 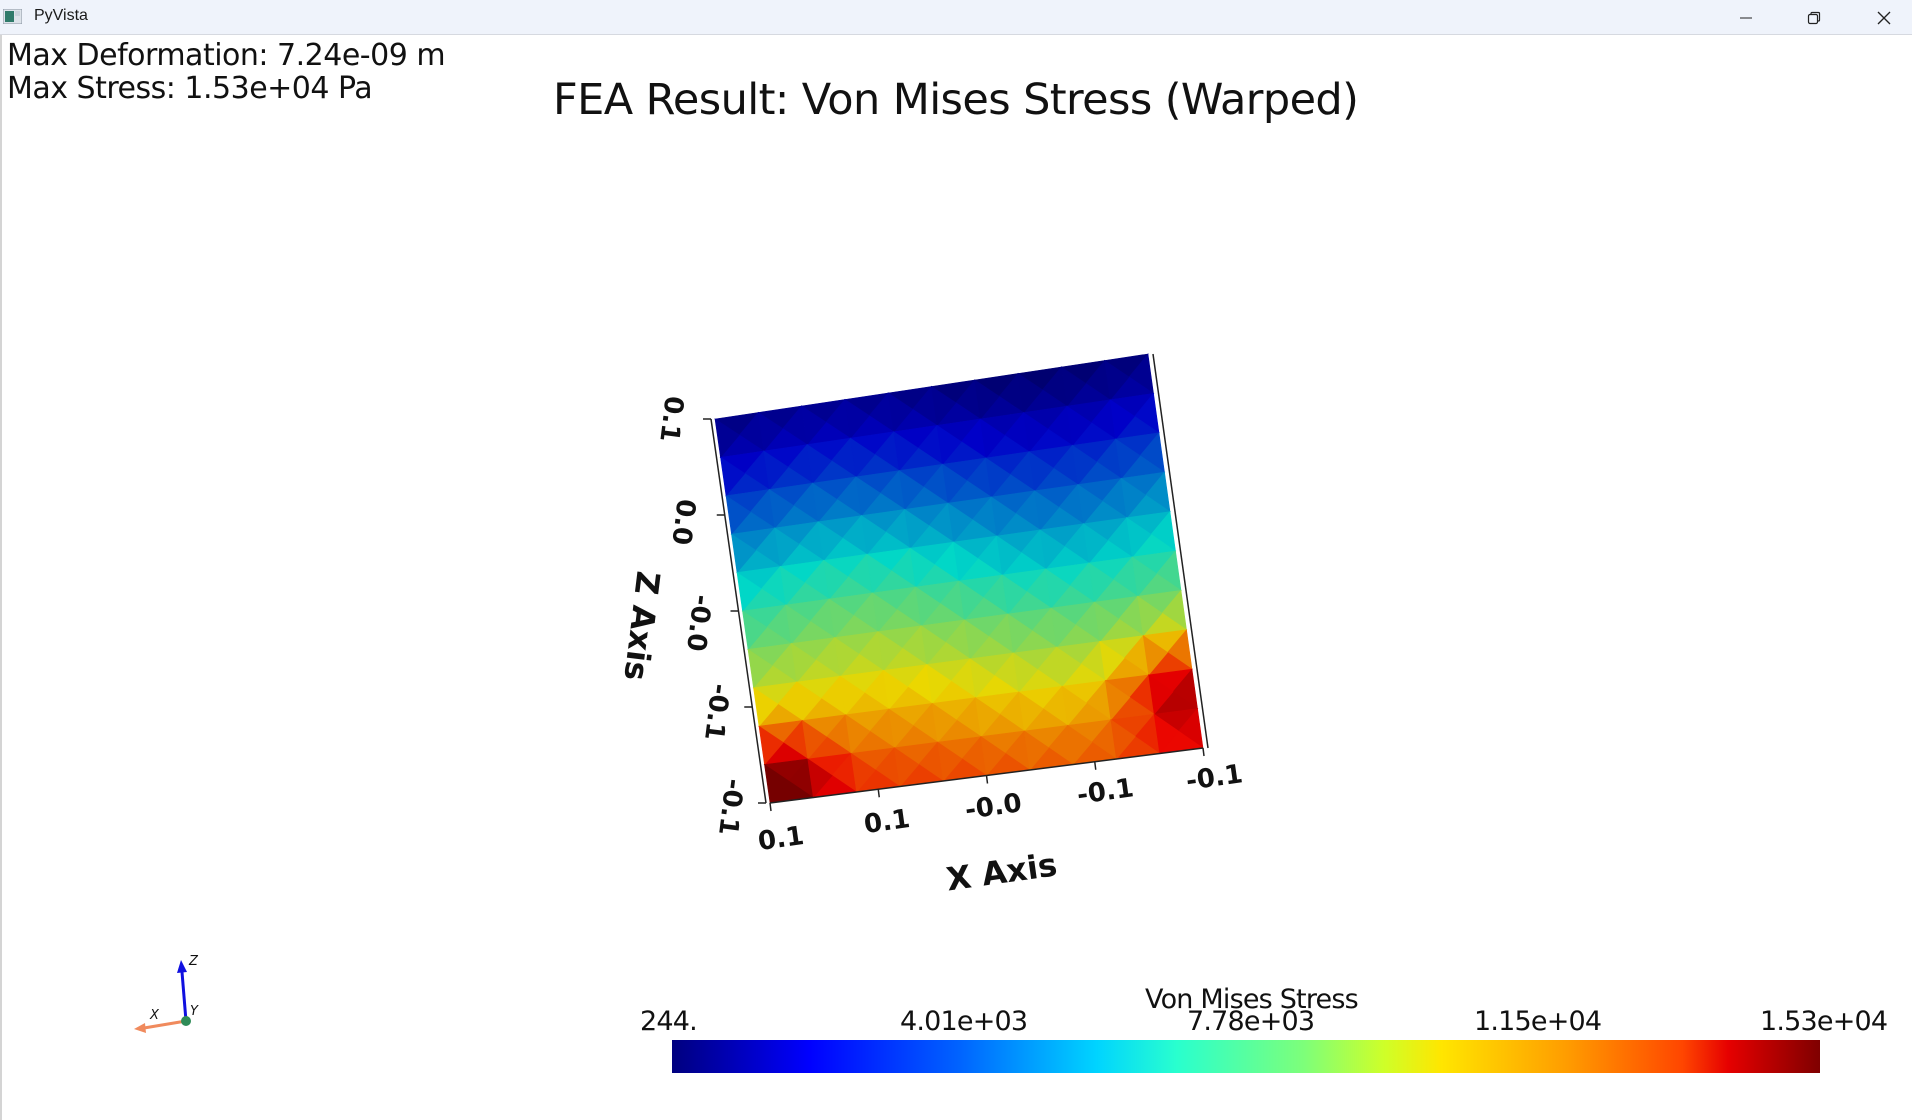 What do you see at coordinates (964, 1021) in the screenshot?
I see `colorbar-label: 4.01e+03` at bounding box center [964, 1021].